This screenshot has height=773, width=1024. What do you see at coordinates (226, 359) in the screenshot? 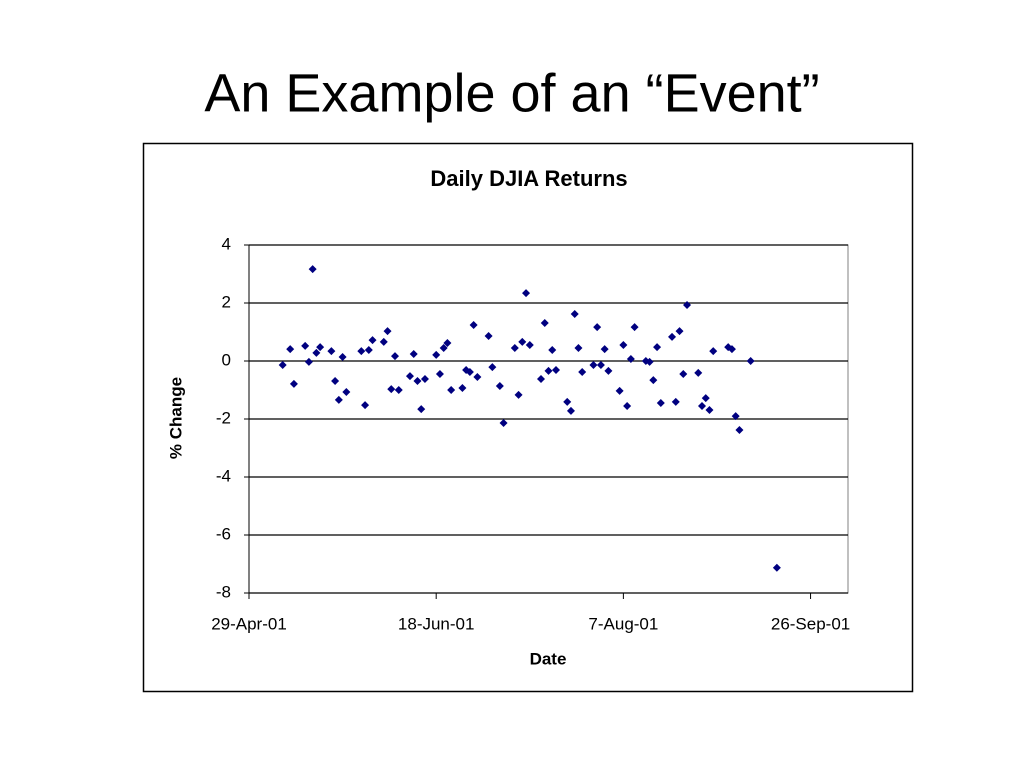
I see `y-tick-label: 0` at bounding box center [226, 359].